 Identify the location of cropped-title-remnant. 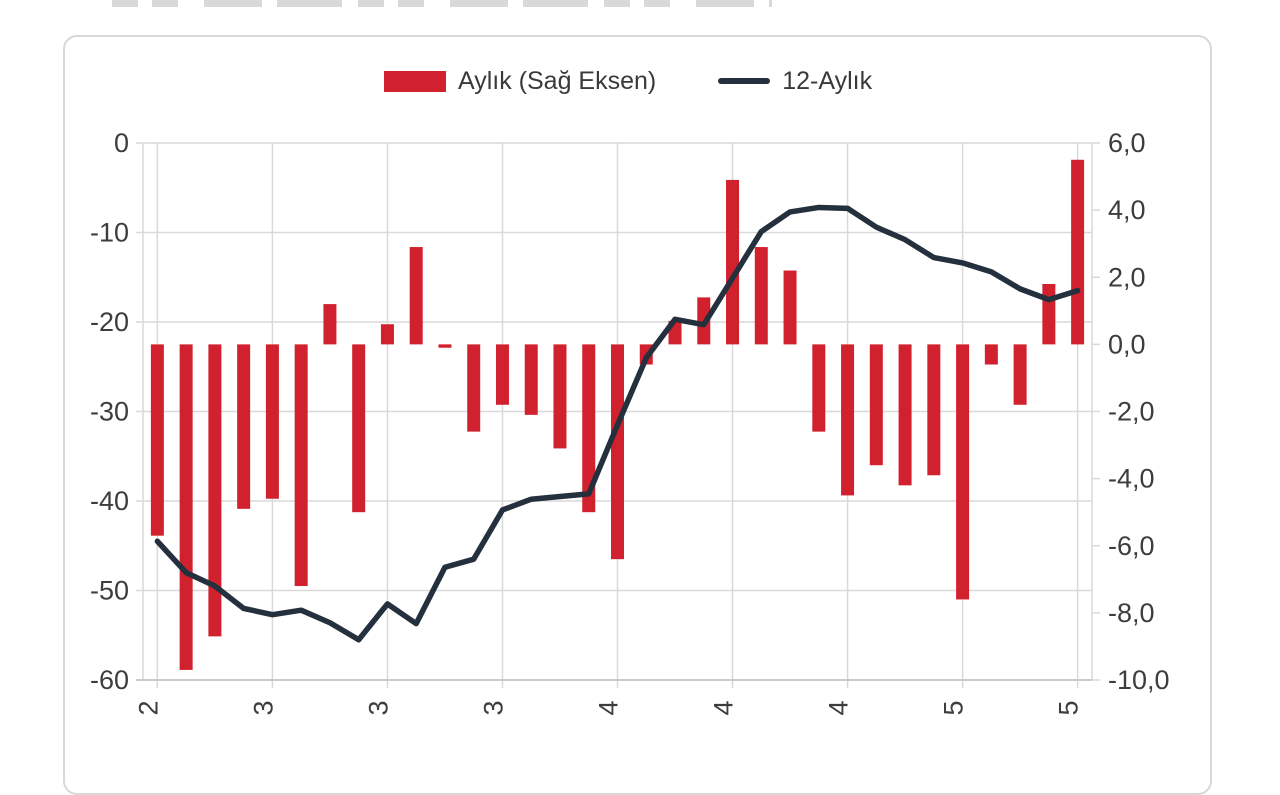
(442, 3).